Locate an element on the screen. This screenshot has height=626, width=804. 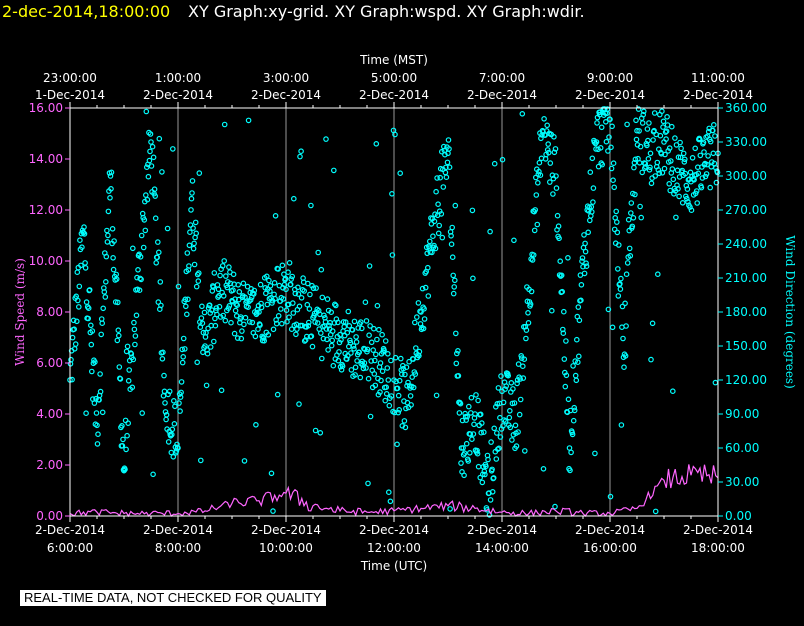
left-tick-label: 4.00 is located at coordinates (49, 414).